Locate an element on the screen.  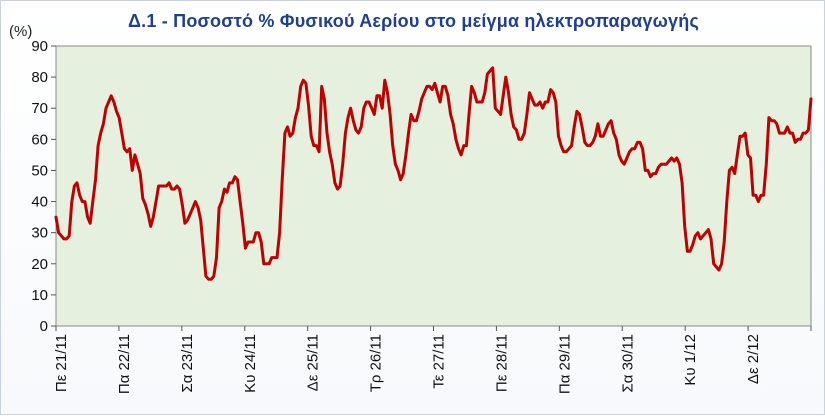
y-tick-label: 0 is located at coordinates (44, 326).